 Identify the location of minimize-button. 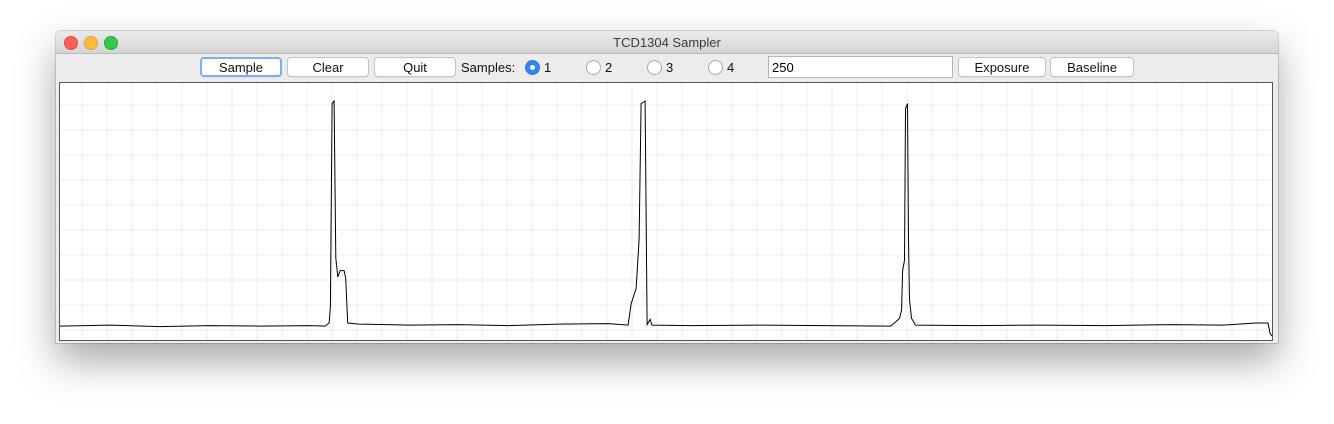
(91, 43).